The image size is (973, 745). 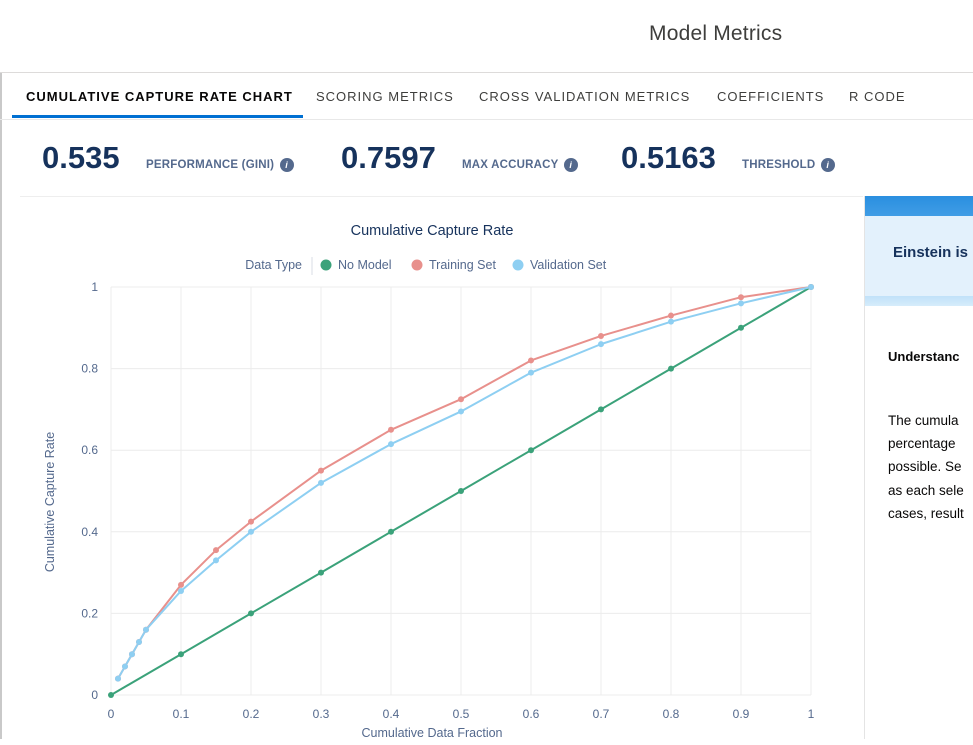 What do you see at coordinates (926, 513) in the screenshot?
I see `side-panel-text-line: cases, result` at bounding box center [926, 513].